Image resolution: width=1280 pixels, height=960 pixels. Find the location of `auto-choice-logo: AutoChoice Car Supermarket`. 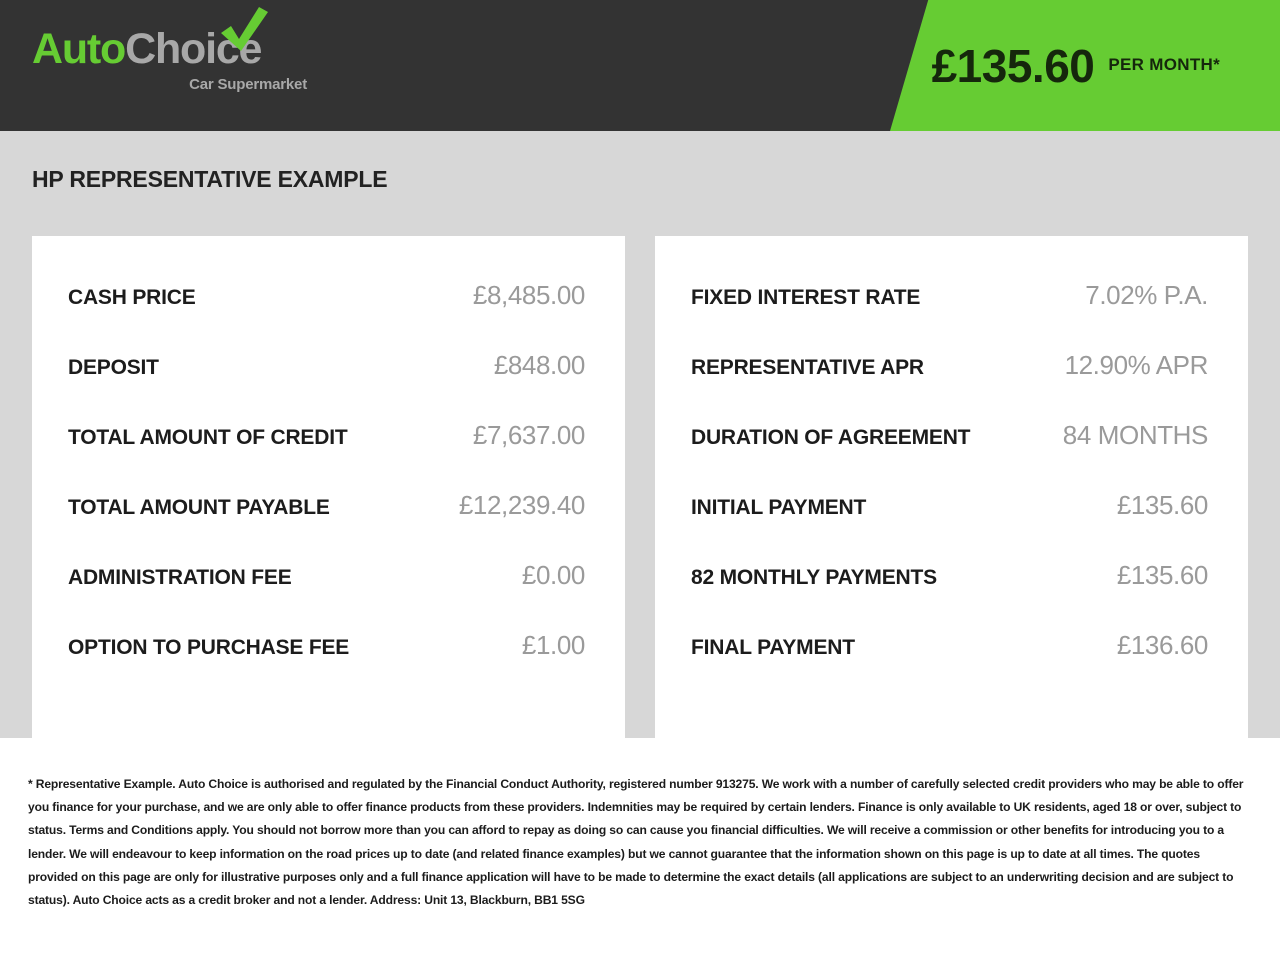

auto-choice-logo: AutoChoice Car Supermarket is located at coordinates (182, 57).